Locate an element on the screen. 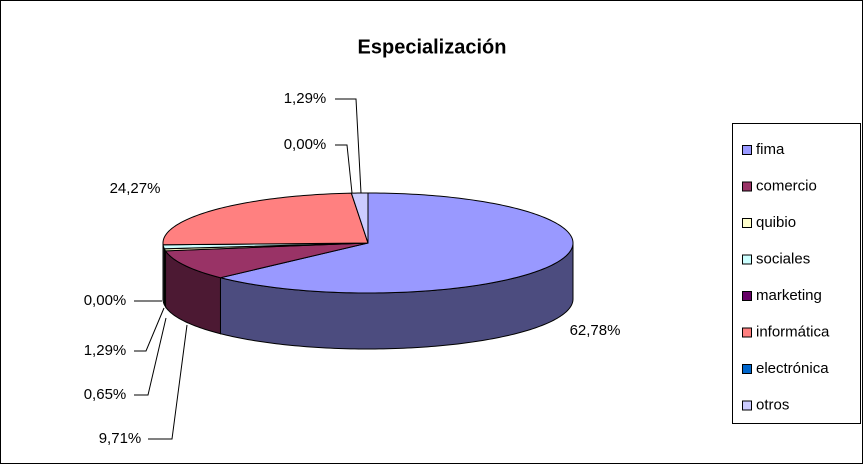  legend-label: informática is located at coordinates (793, 331).